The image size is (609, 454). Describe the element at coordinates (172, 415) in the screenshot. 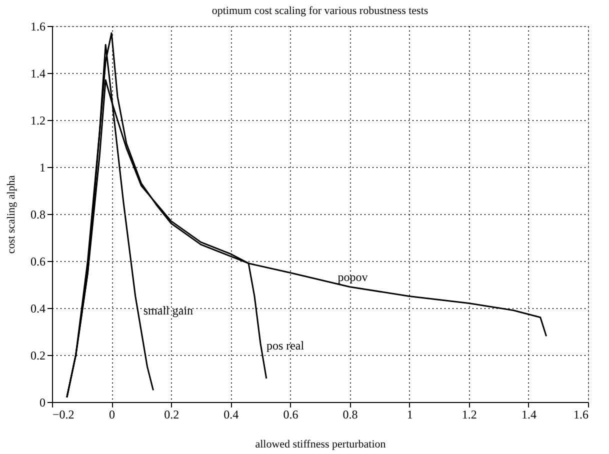

I see `x-tick-label: 0.2` at that location.